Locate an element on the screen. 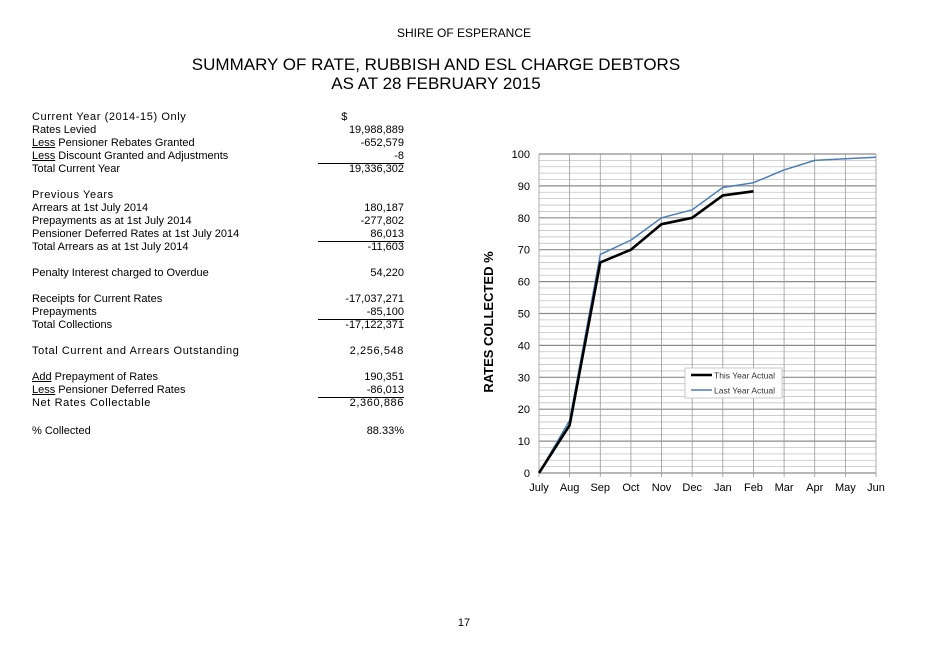 This screenshot has height=656, width=928. row-value: 2,360,886 is located at coordinates (376, 403).